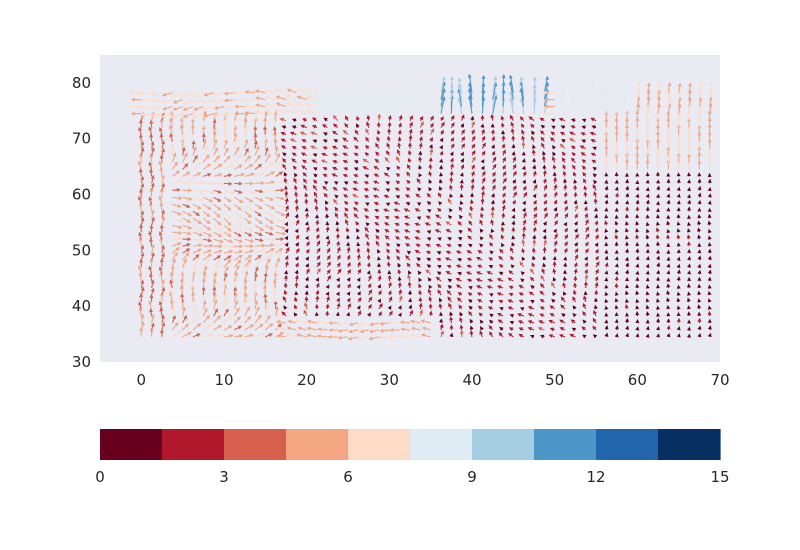 Image resolution: width=800 pixels, height=550 pixels. What do you see at coordinates (255, 444) in the screenshot?
I see `colorbar-segment` at bounding box center [255, 444].